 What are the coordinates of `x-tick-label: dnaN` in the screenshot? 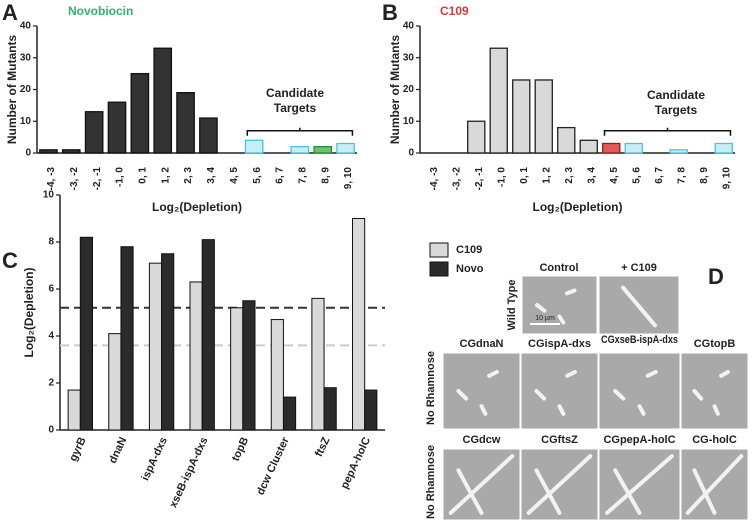 It's located at (118, 450).